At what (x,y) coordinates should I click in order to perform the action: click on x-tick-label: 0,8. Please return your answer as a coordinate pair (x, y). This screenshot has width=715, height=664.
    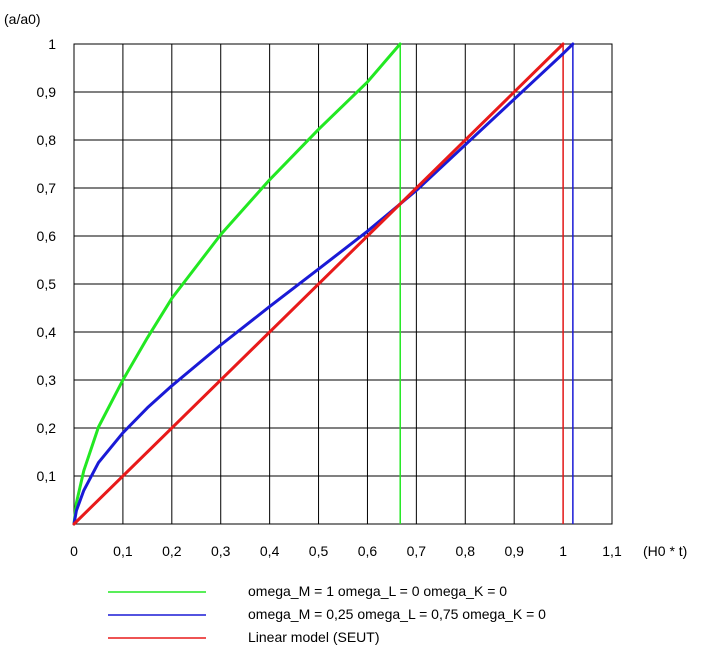
    Looking at the image, I should click on (466, 551).